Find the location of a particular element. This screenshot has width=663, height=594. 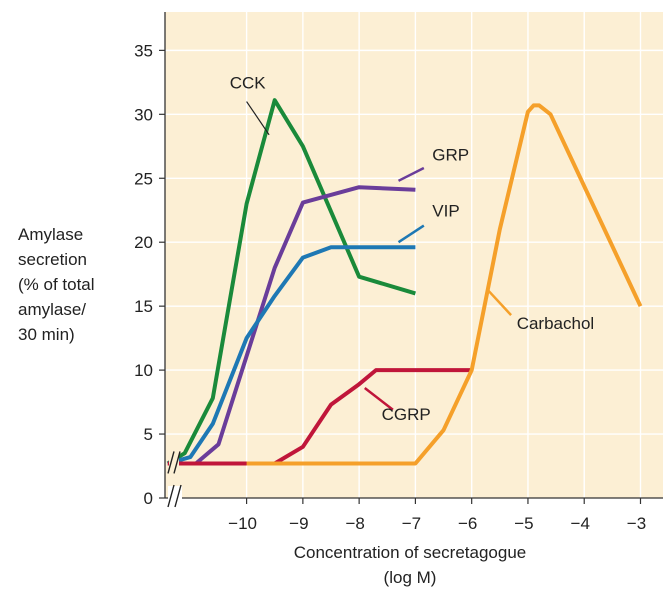

y-tick-label: 5 is located at coordinates (148, 434).